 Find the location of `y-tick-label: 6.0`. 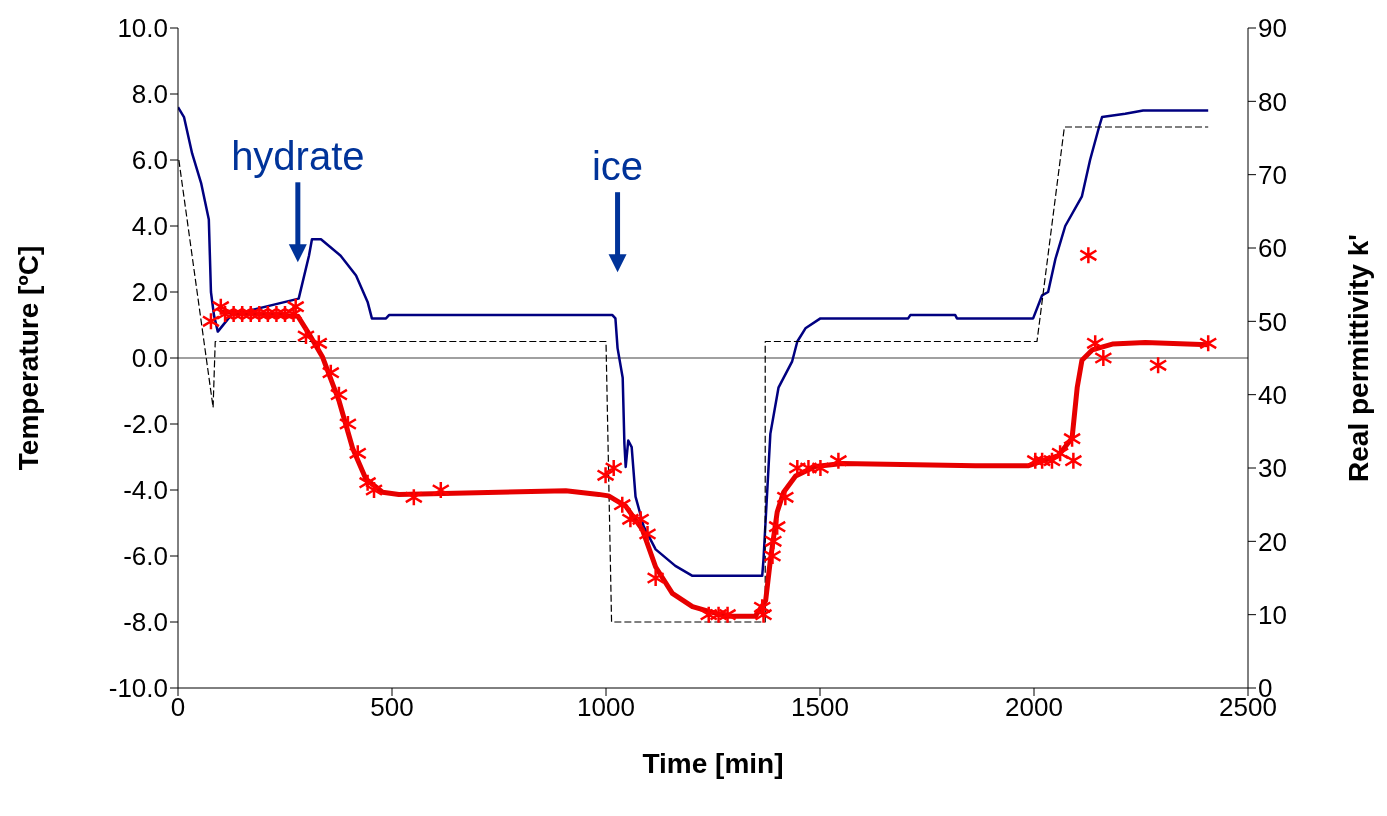

y-tick-label: 6.0 is located at coordinates (149, 160).